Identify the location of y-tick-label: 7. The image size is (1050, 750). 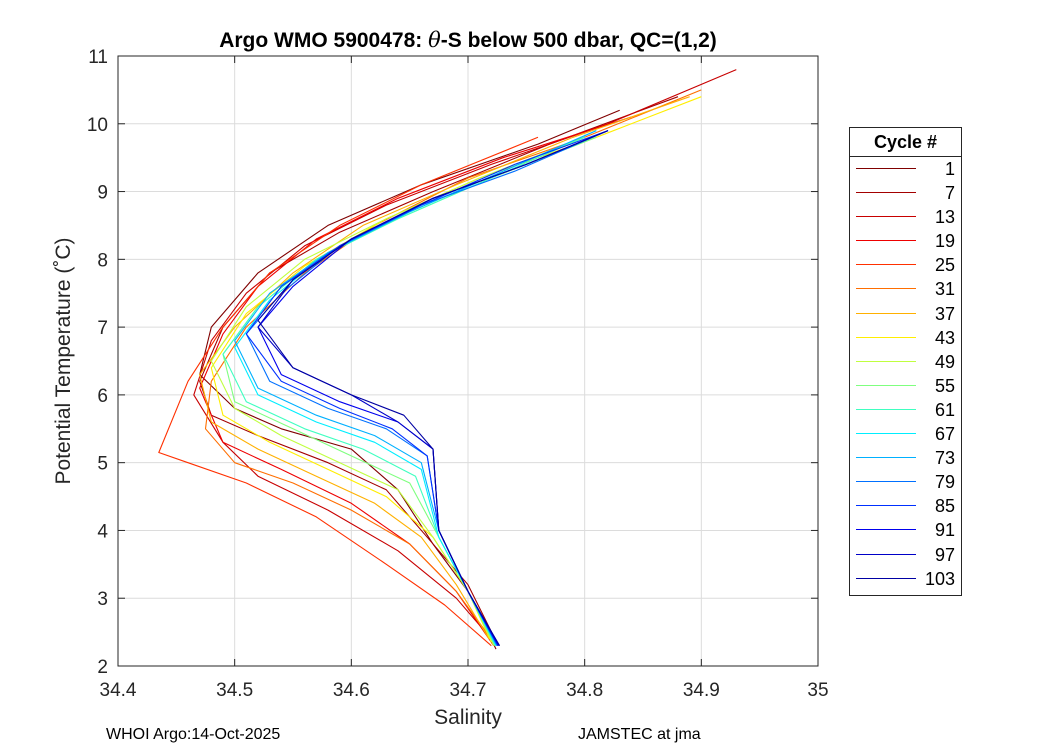
(102, 328).